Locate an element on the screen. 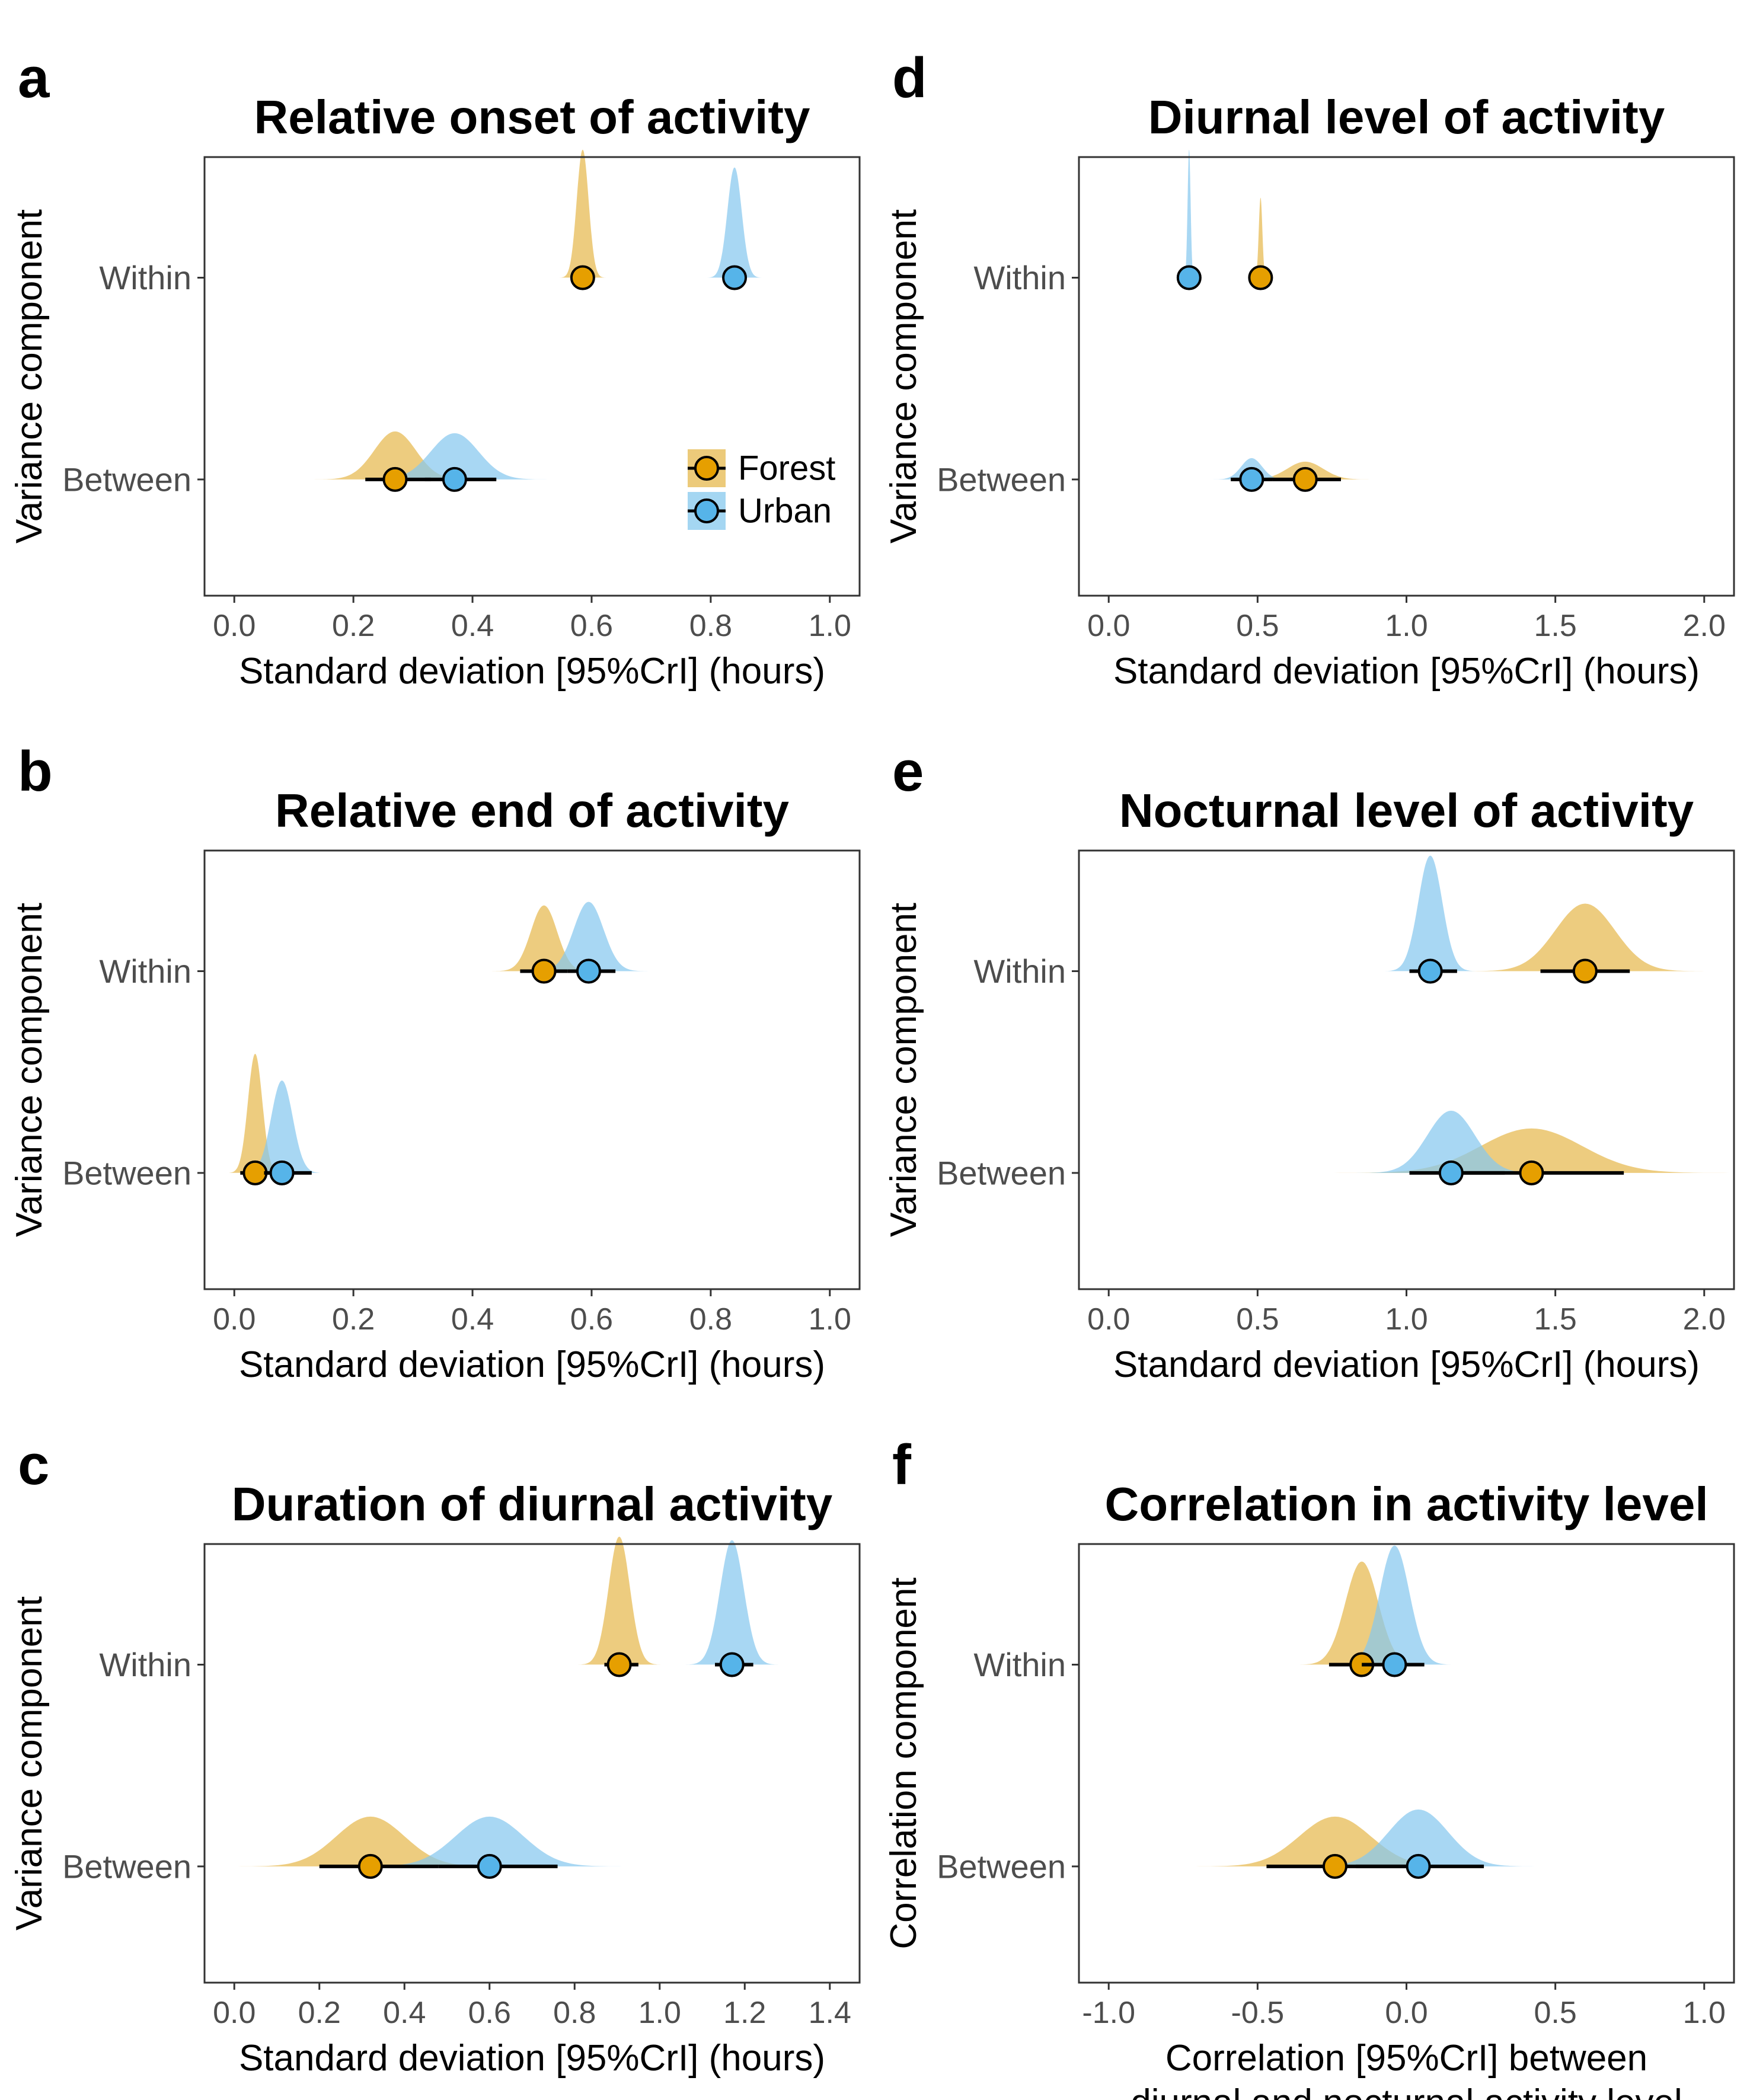 Image resolution: width=1750 pixels, height=2100 pixels. panel-letter: f is located at coordinates (902, 1465).